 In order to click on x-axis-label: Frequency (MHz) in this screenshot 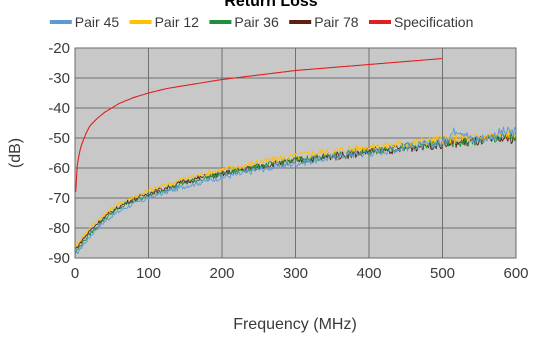, I will do `click(295, 324)`.